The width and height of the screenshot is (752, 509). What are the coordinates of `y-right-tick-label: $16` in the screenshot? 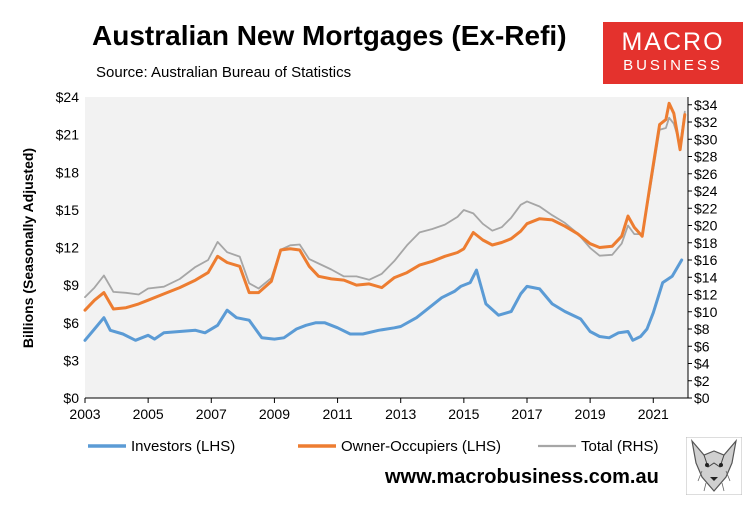 It's located at (706, 260).